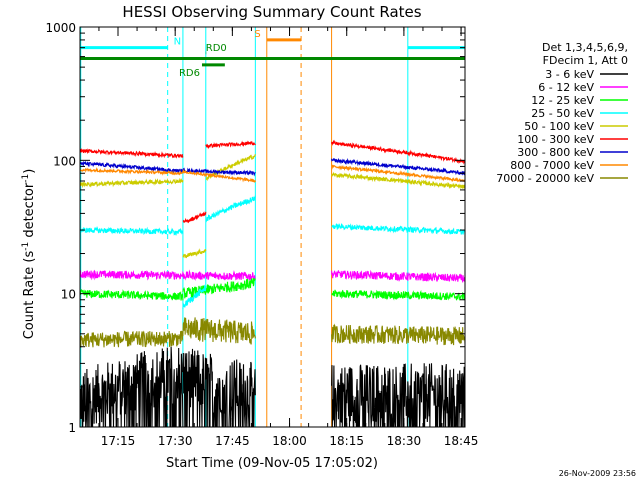 This screenshot has width=640, height=480. Describe the element at coordinates (64, 161) in the screenshot. I see `y-tick-label-2: 100` at that location.